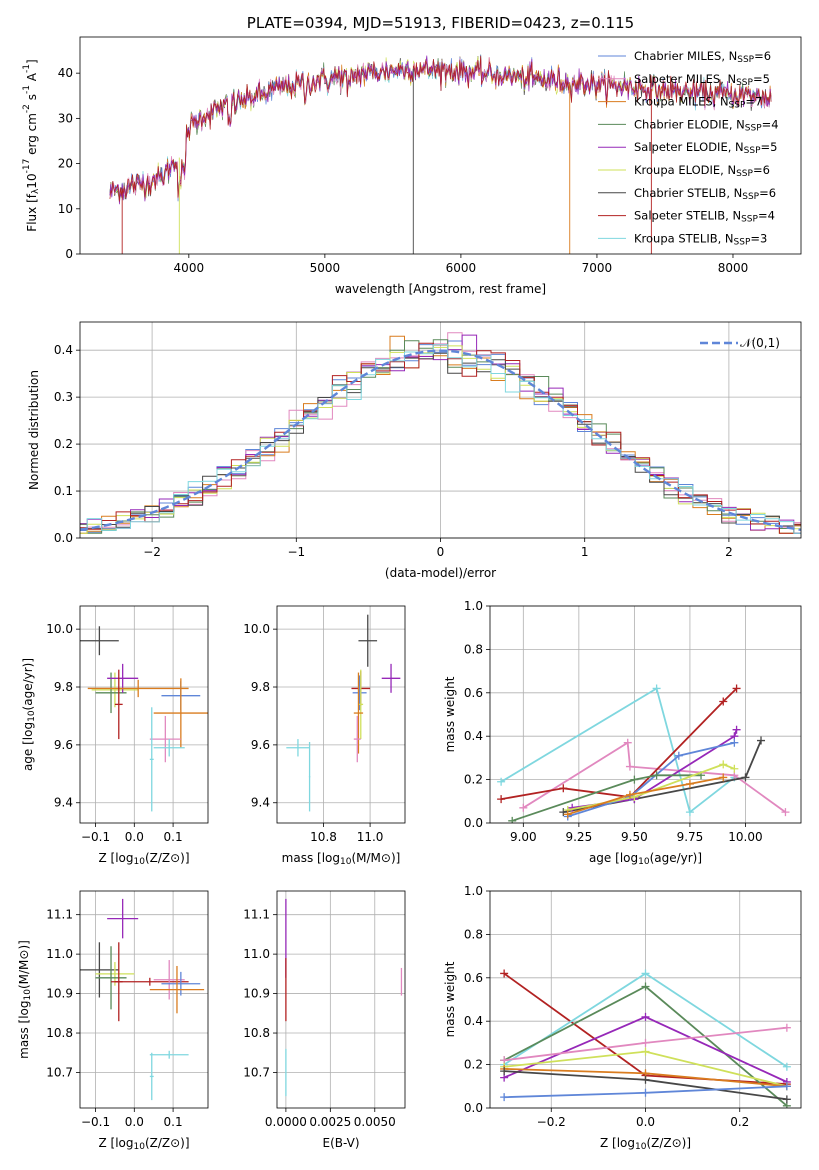 Image resolution: width=819 pixels, height=1170 pixels. I want to click on y-axis-label: mass [log10(M/M⊙)], so click(25, 999).